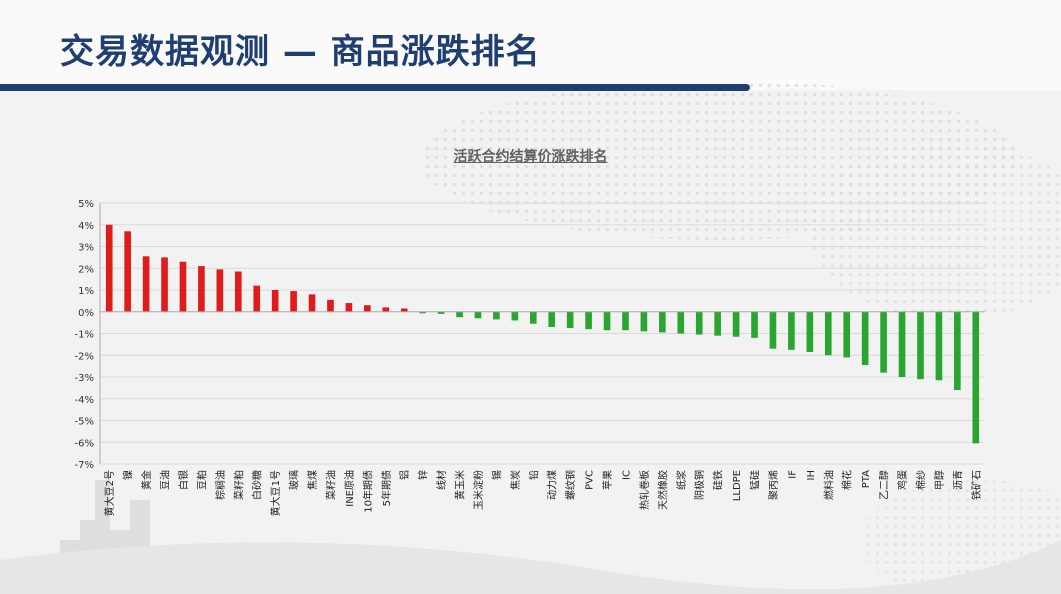  What do you see at coordinates (275, 493) in the screenshot?
I see `x-tick-label: 黄大豆1号` at bounding box center [275, 493].